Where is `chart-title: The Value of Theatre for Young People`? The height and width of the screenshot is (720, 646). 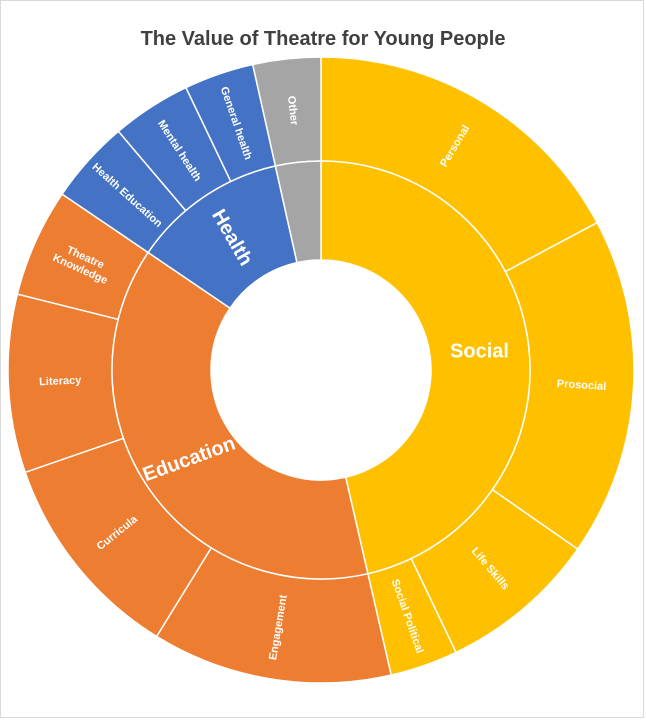 chart-title: The Value of Theatre for Young People is located at coordinates (323, 39).